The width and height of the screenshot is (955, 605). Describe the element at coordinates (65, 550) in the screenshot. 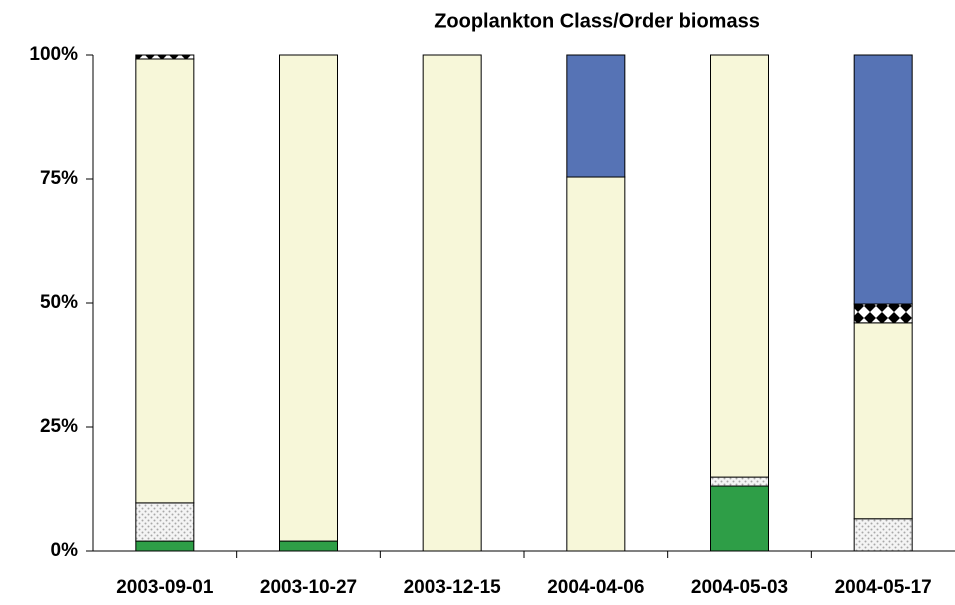

I see `y-tick-label: 0%` at that location.